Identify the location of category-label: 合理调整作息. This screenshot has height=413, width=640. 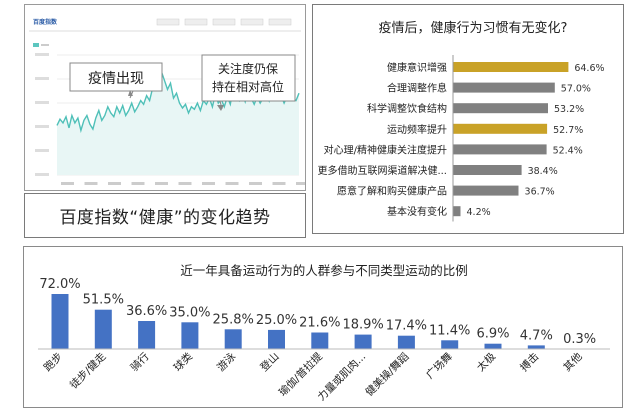
(417, 88).